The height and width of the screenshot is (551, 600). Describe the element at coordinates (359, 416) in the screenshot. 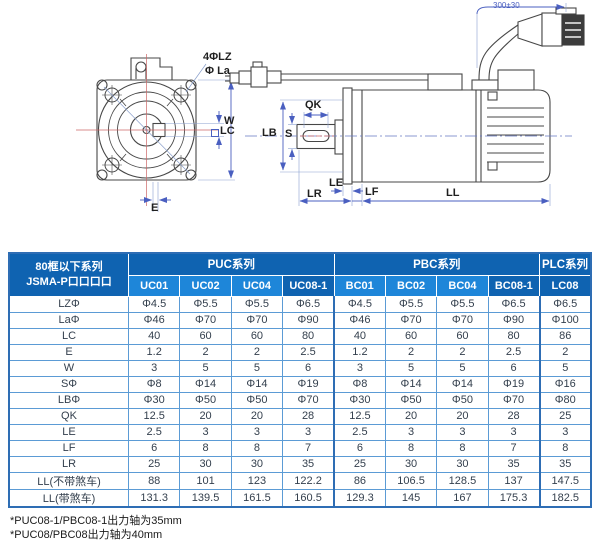

I see `value-cell: 12.5` at that location.